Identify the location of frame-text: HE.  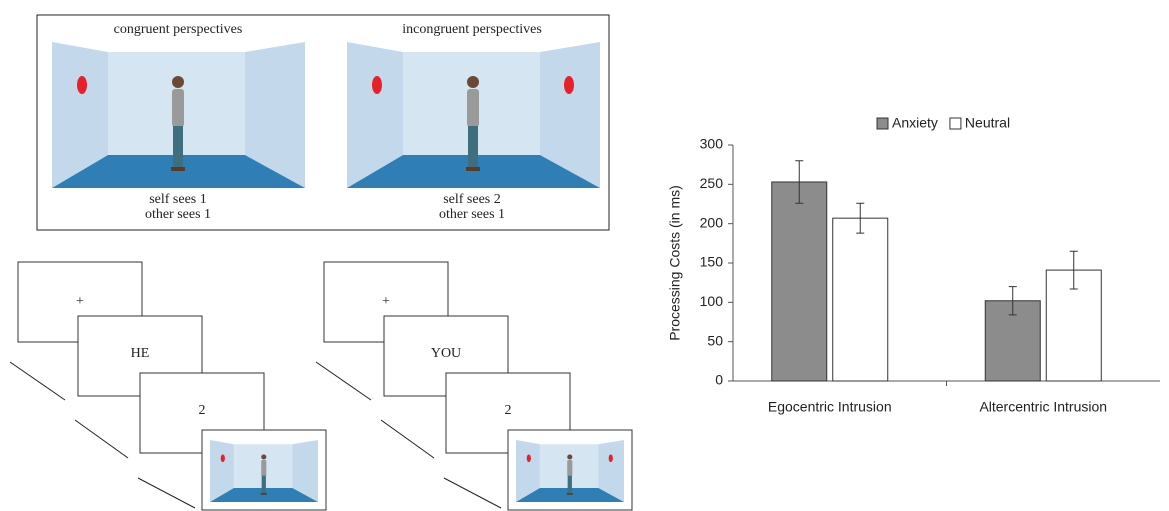
(140, 353).